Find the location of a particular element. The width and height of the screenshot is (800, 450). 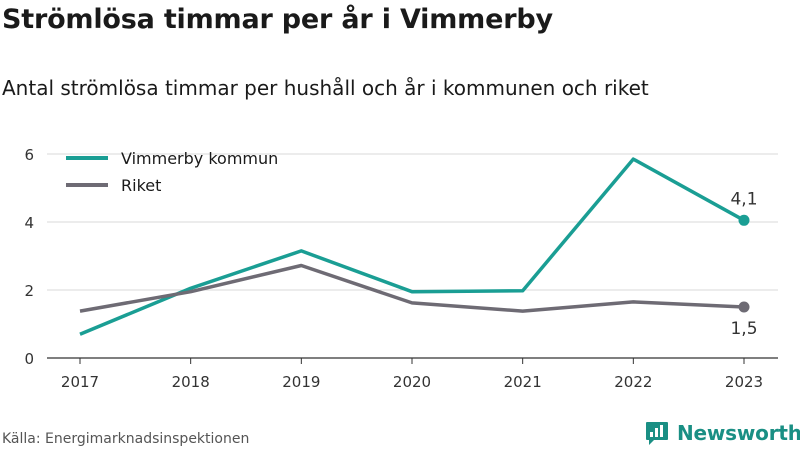

x-tick-label: 2017 is located at coordinates (80, 382).